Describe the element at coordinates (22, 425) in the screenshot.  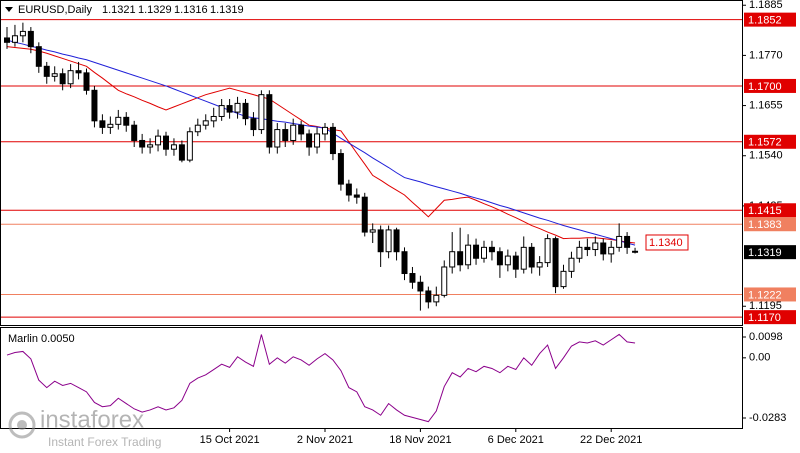
I see `logo-icon` at that location.